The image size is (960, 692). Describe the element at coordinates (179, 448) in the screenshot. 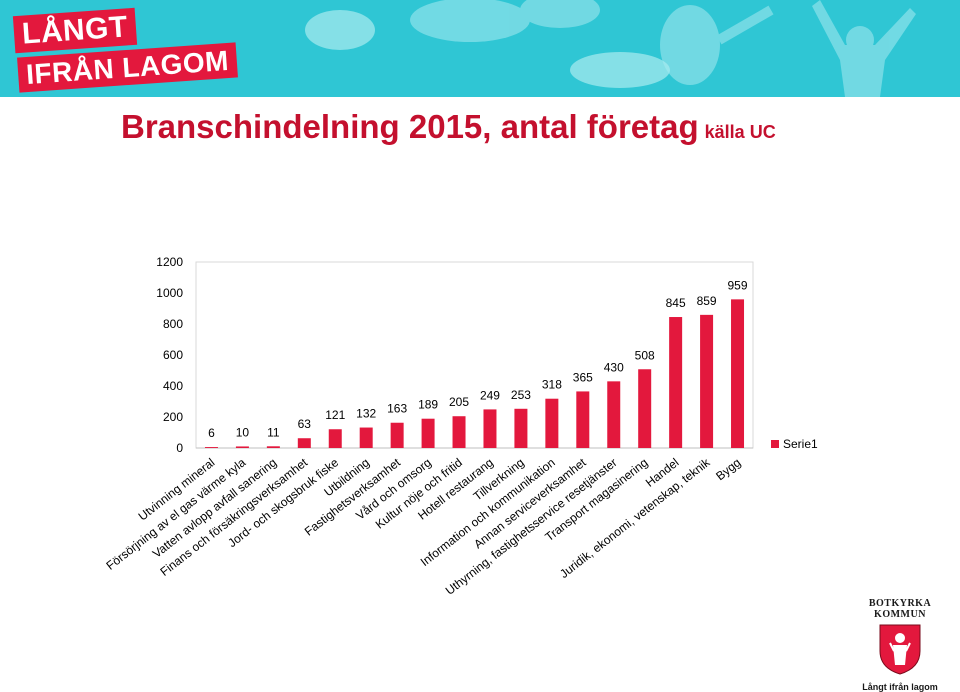

I see `y-tick-label: 0` at that location.